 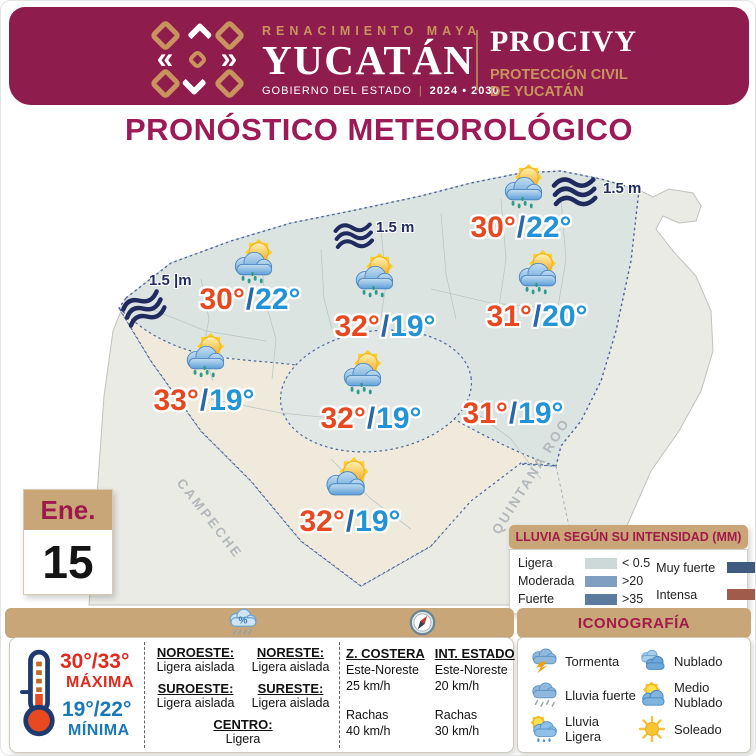 I want to click on wind-speed: 20 km/h, so click(x=457, y=686).